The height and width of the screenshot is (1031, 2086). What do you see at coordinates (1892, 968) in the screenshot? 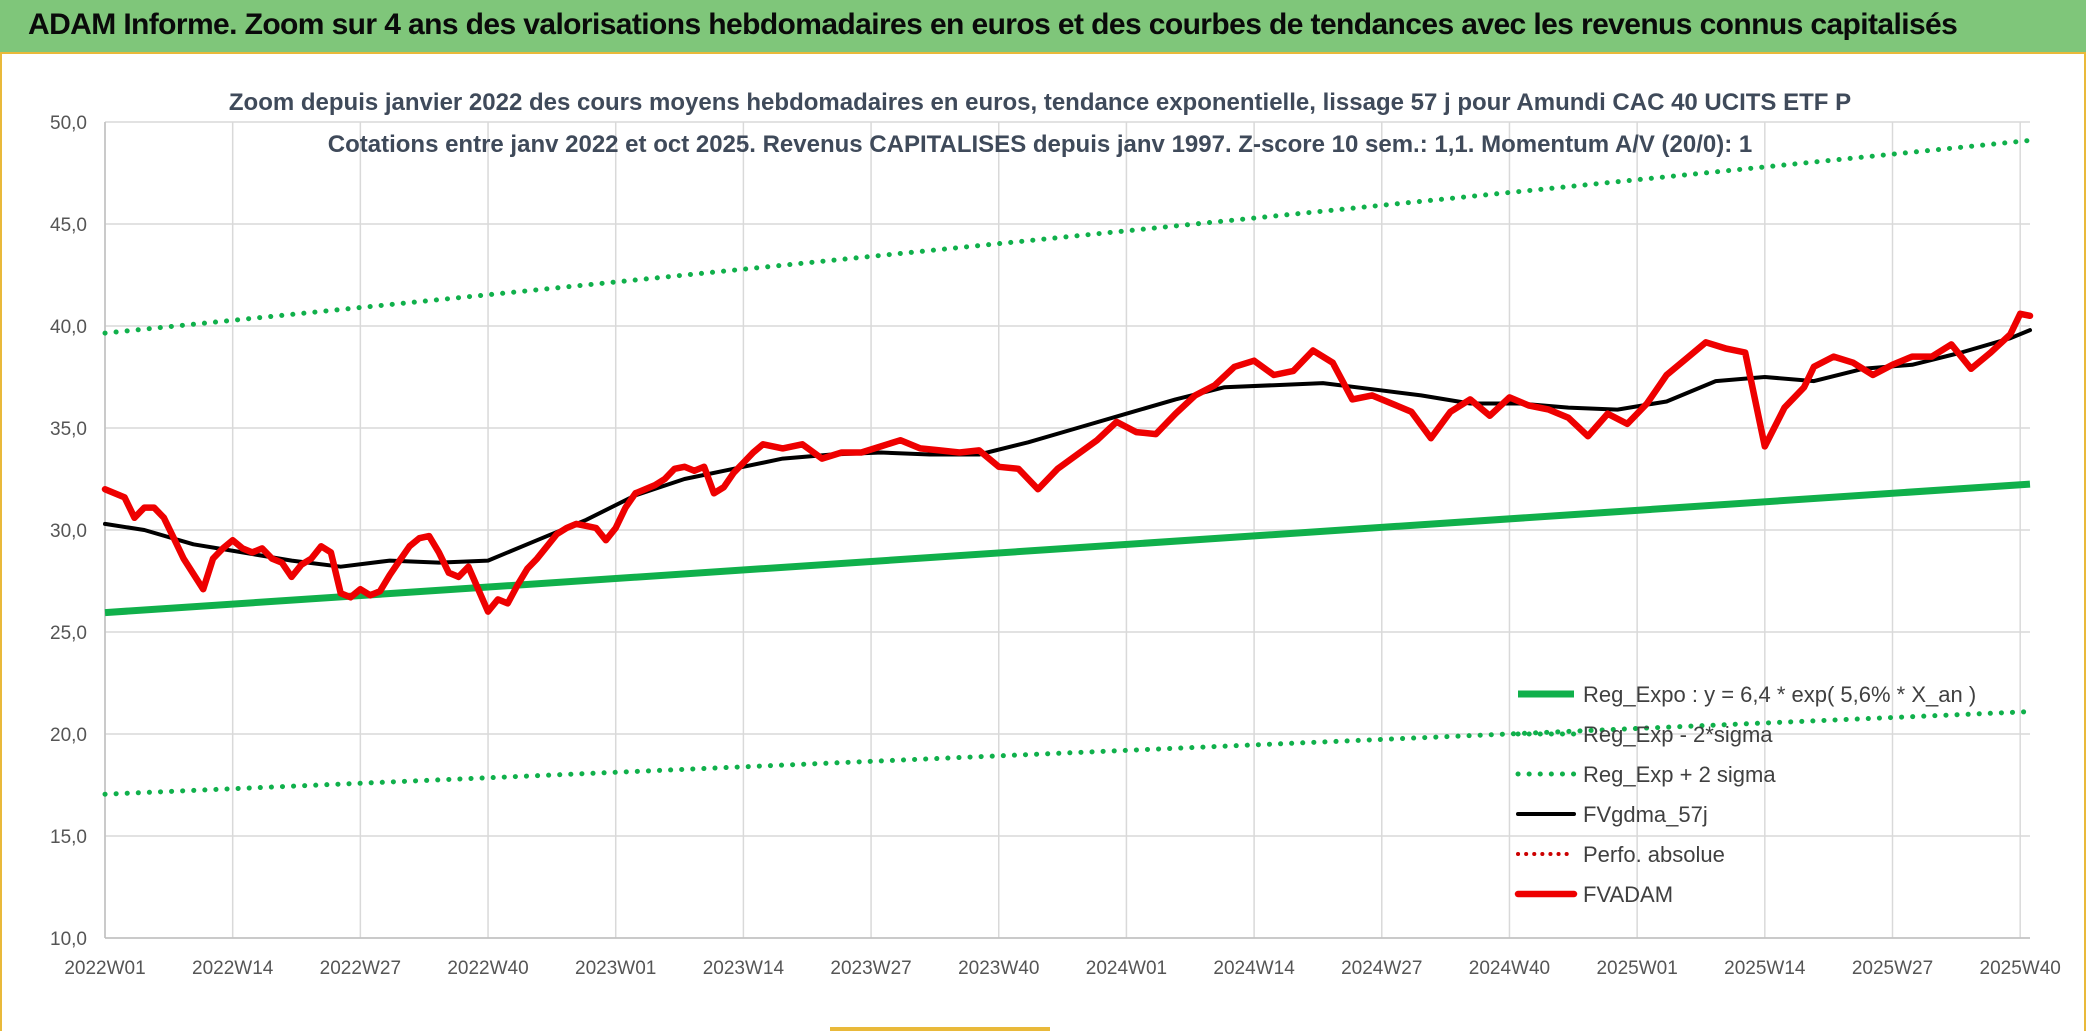
I see `x-tick-label: 2025W27` at bounding box center [1892, 968].